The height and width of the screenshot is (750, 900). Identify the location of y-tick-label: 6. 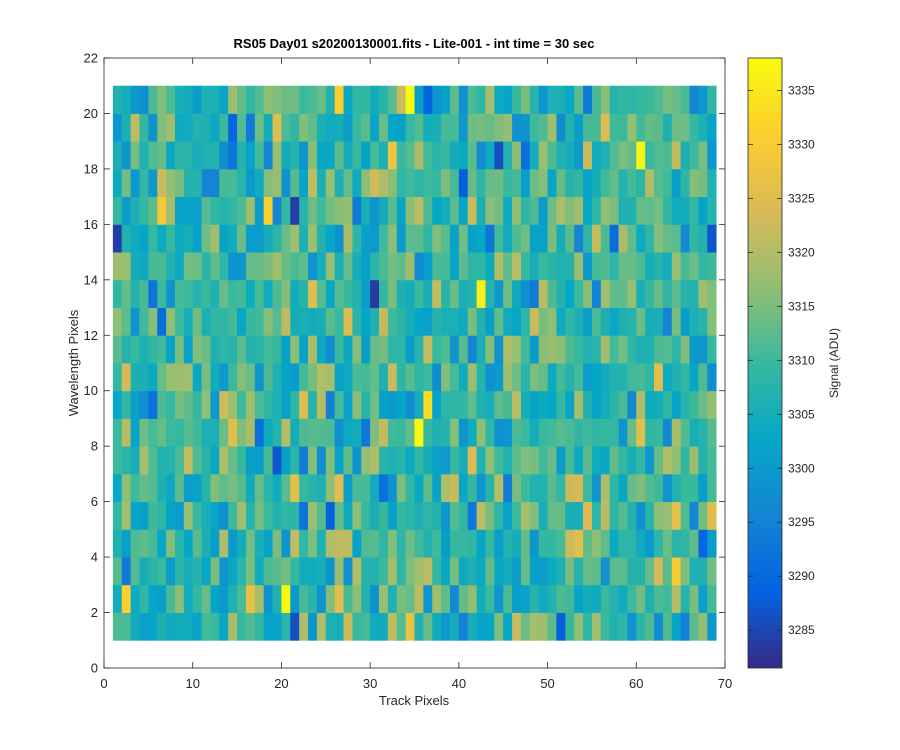
(94, 501).